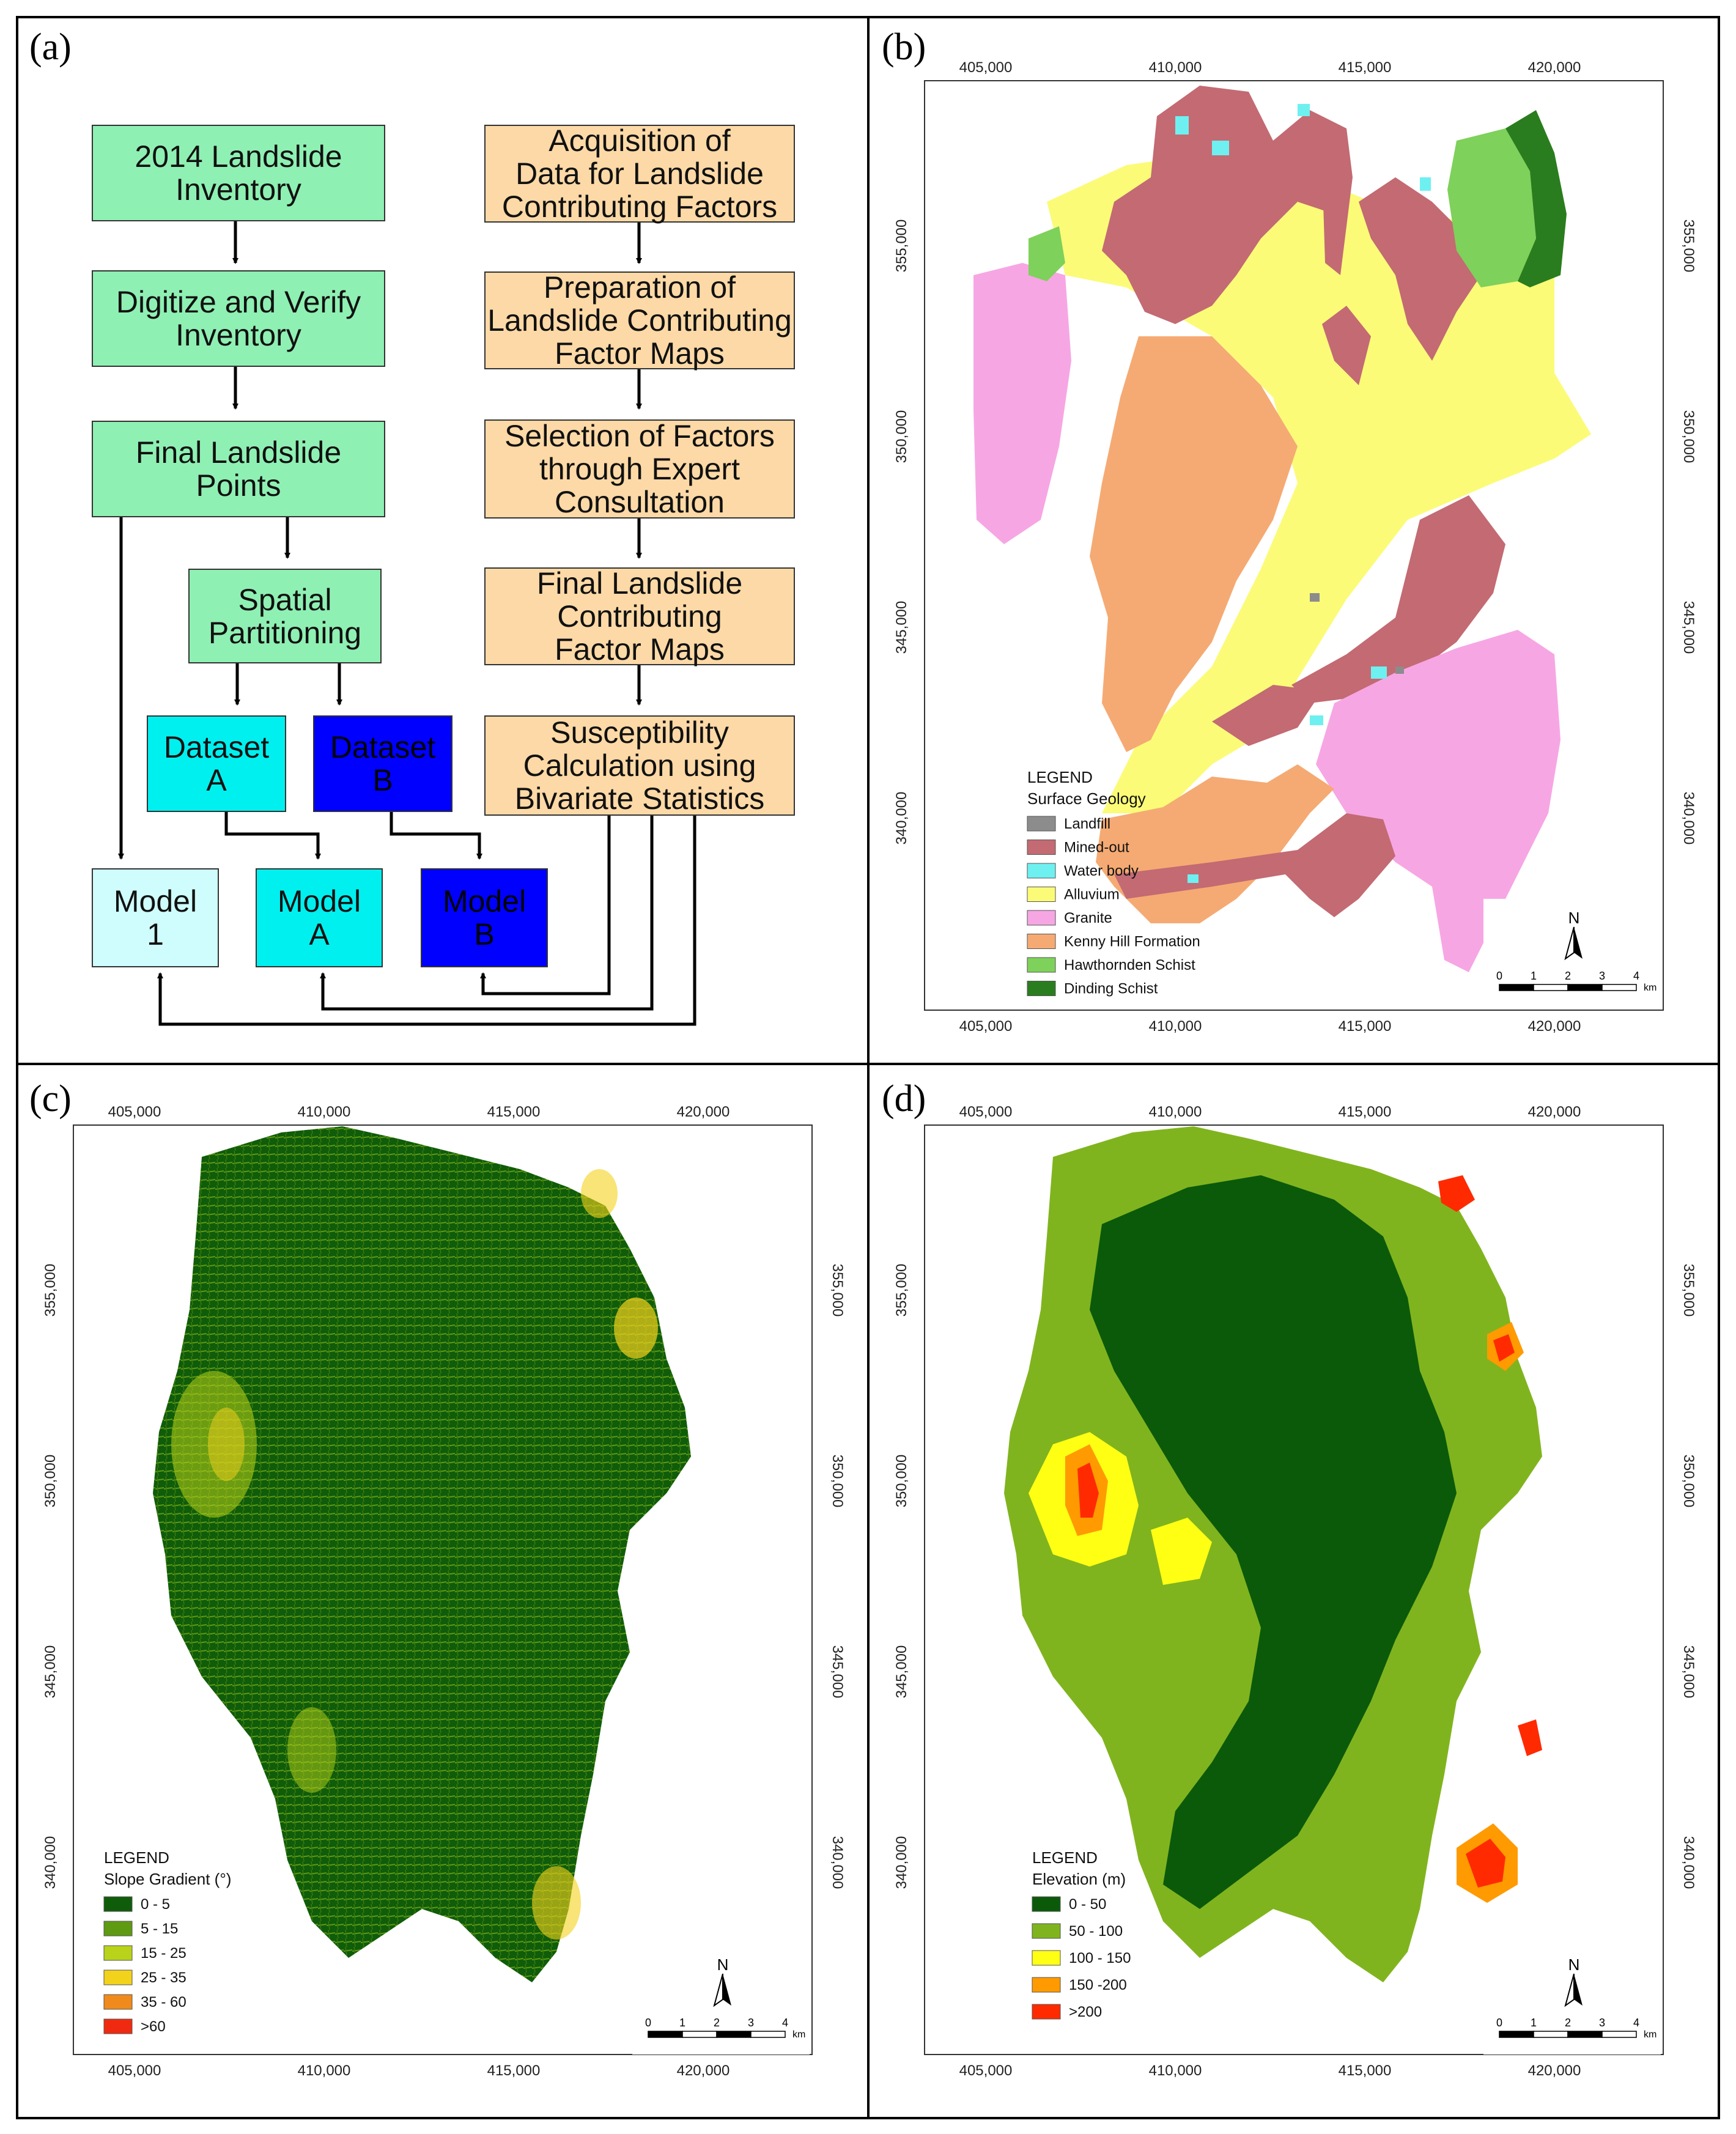  What do you see at coordinates (238, 173) in the screenshot?
I see `box-landslide-inventory: 2014 Landslide Inventory` at bounding box center [238, 173].